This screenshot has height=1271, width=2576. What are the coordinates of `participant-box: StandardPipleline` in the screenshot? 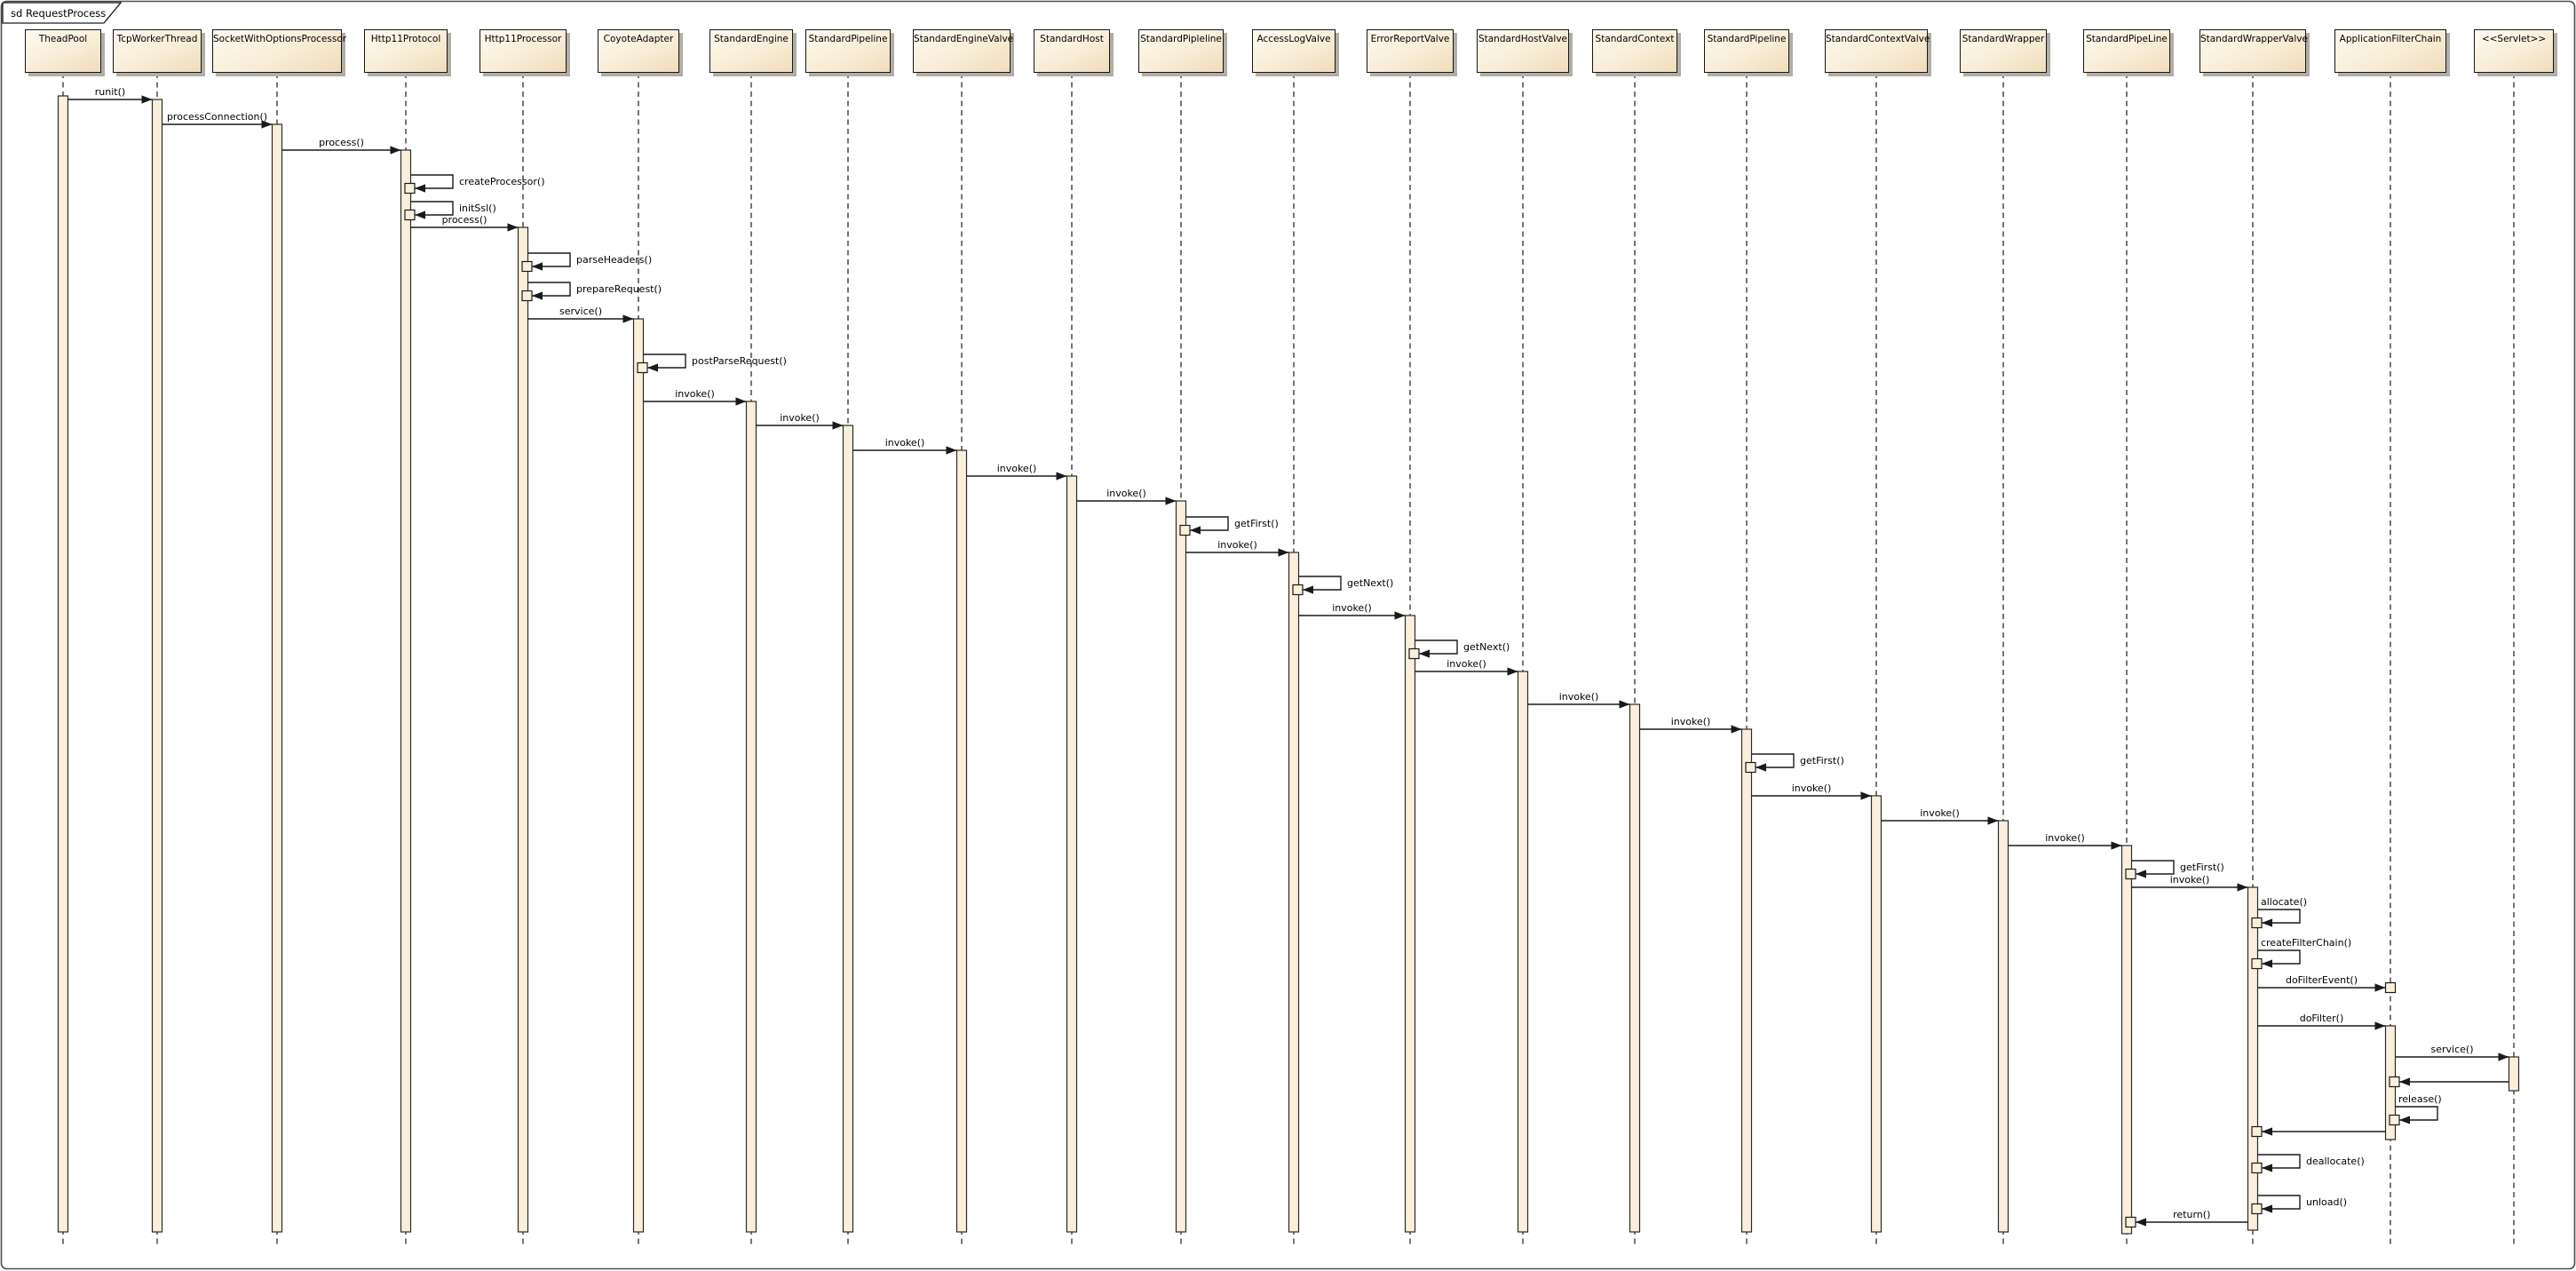 It's located at (1181, 51).